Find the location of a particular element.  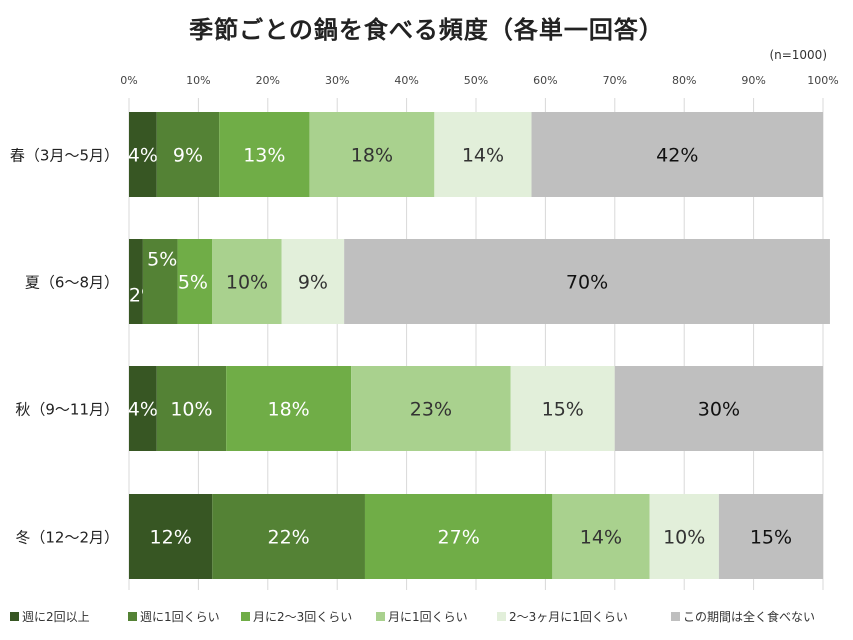

x-axis-ticks: 0% 10% 20% 30% 40% 50% 60% 70% 80% 90% 100% is located at coordinates (479, 80).